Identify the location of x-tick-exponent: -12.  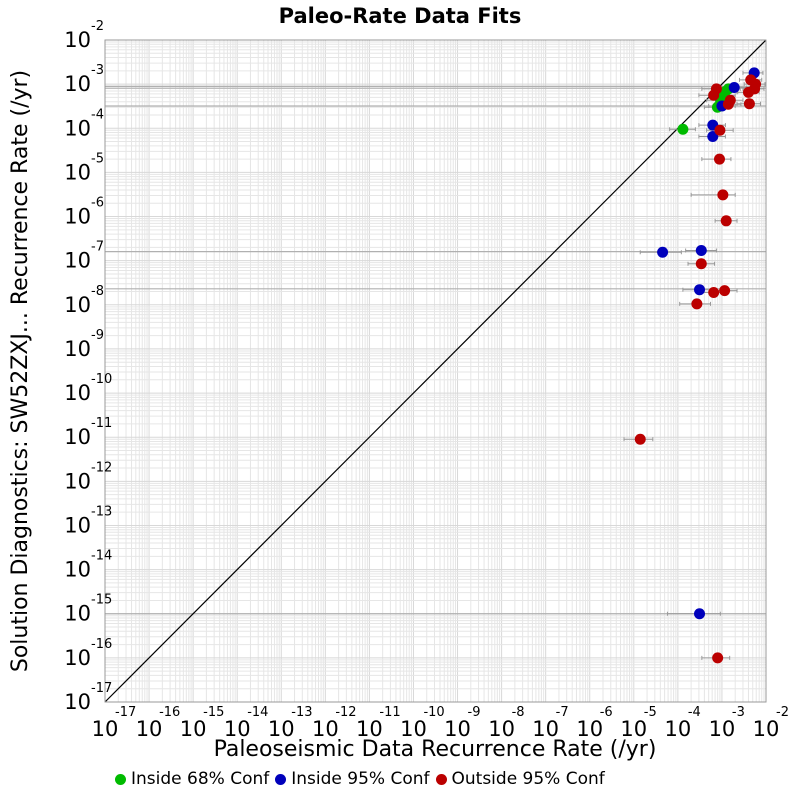
(345, 712).